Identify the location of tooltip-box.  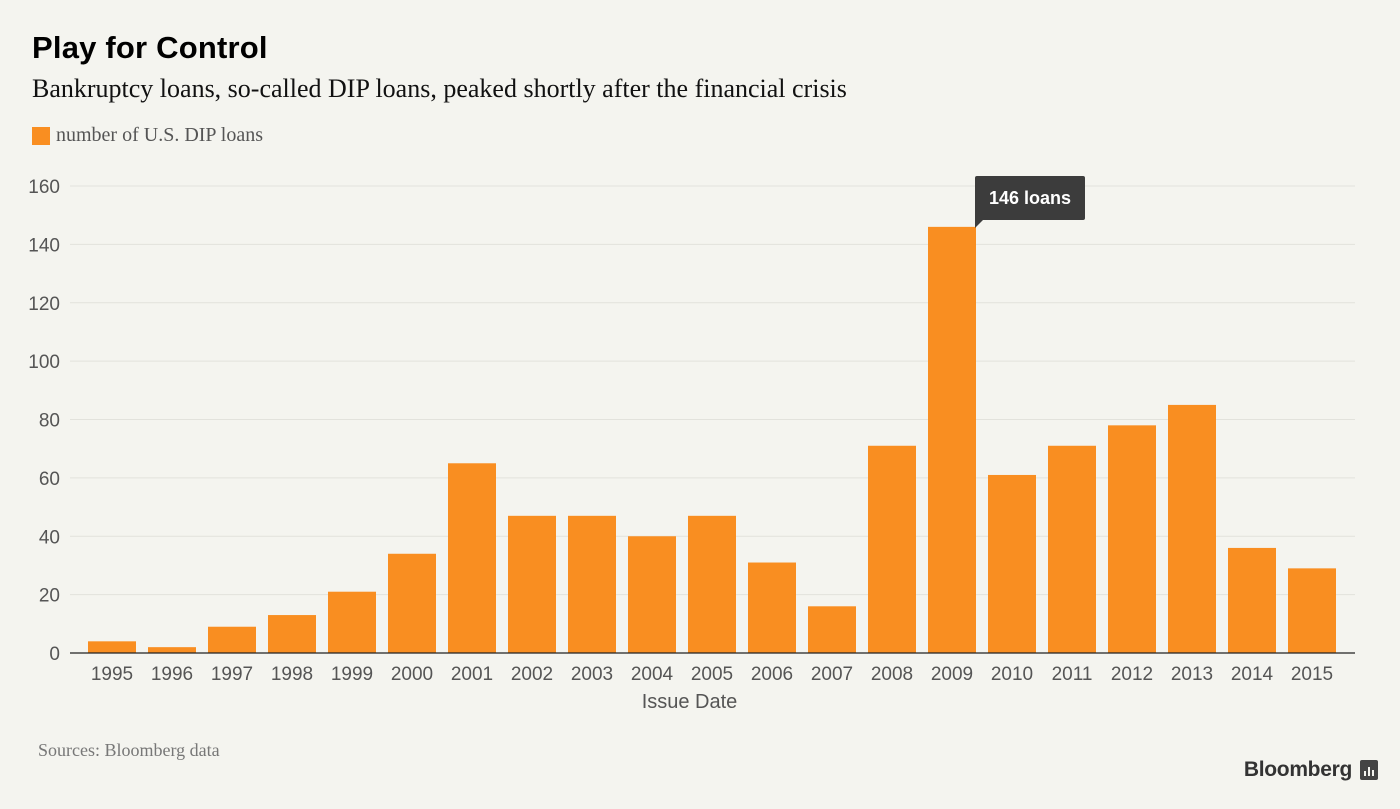
(1030, 198).